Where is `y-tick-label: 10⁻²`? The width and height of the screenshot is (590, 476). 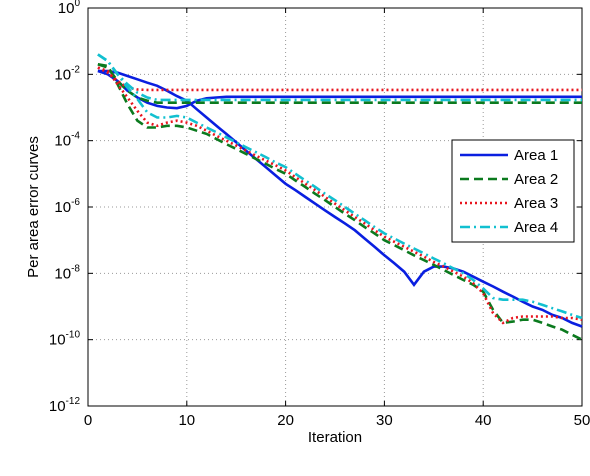 y-tick-label: 10⁻² is located at coordinates (67, 73).